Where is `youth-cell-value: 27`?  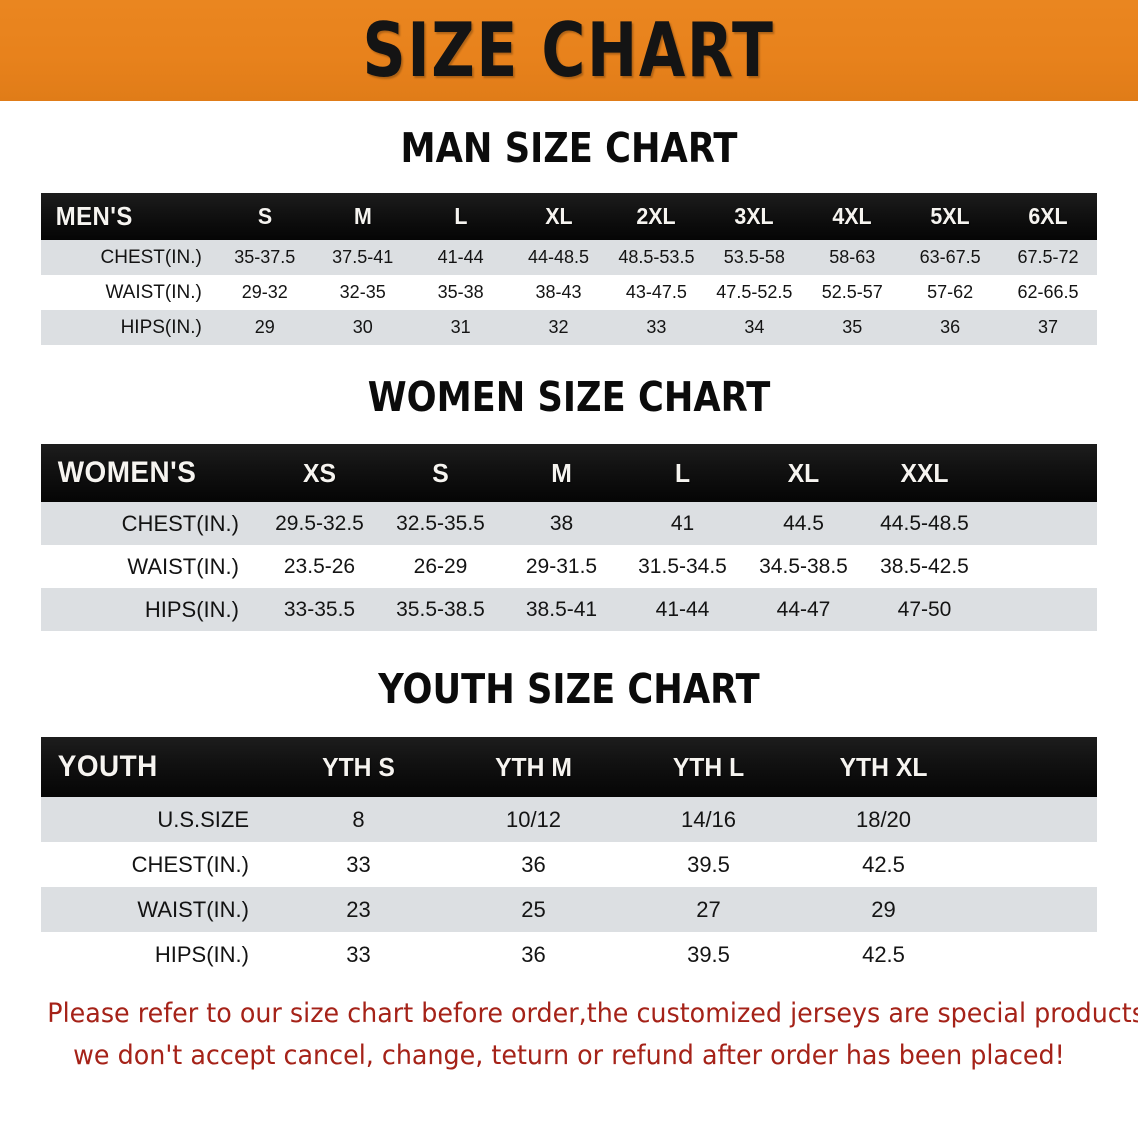 youth-cell-value: 27 is located at coordinates (708, 909).